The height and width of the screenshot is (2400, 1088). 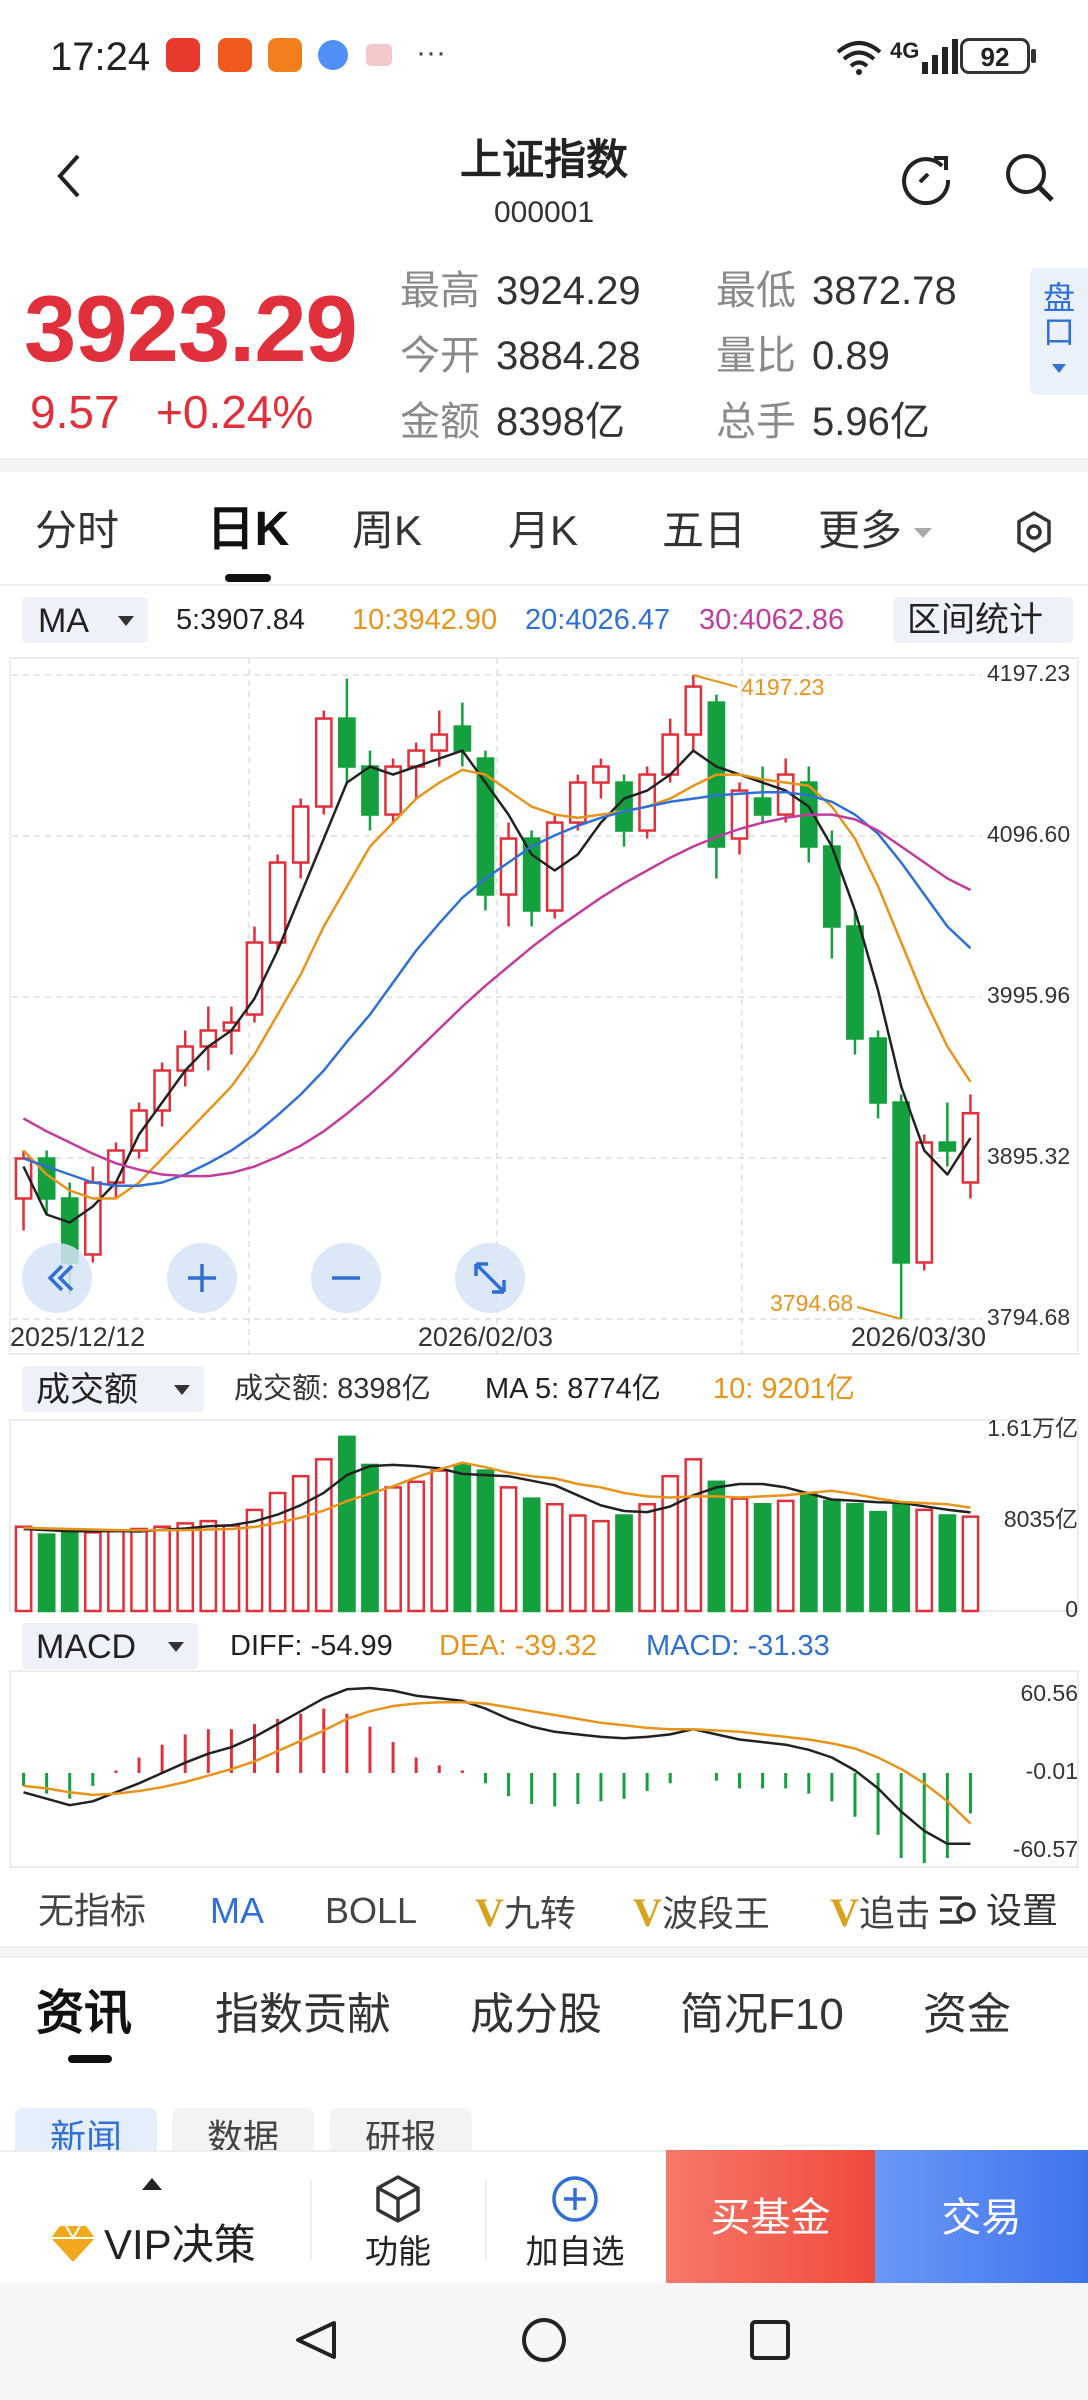 I want to click on battery-tip, so click(x=1033, y=56).